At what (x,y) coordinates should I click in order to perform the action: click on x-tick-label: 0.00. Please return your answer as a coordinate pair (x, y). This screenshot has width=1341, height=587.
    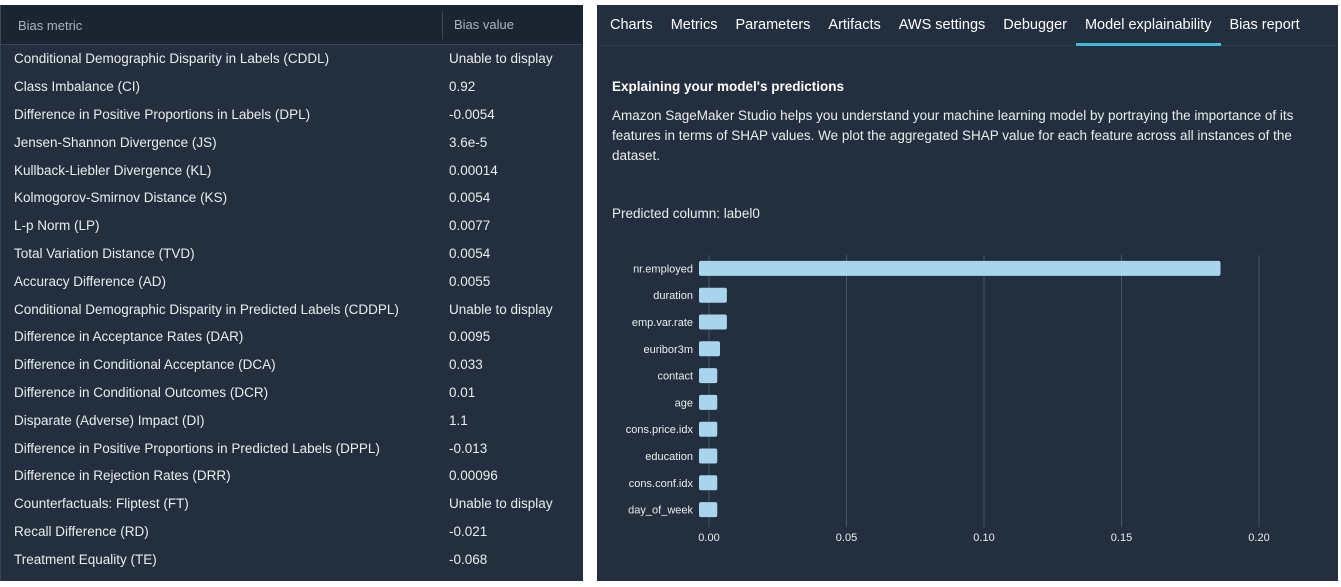
    Looking at the image, I should click on (708, 538).